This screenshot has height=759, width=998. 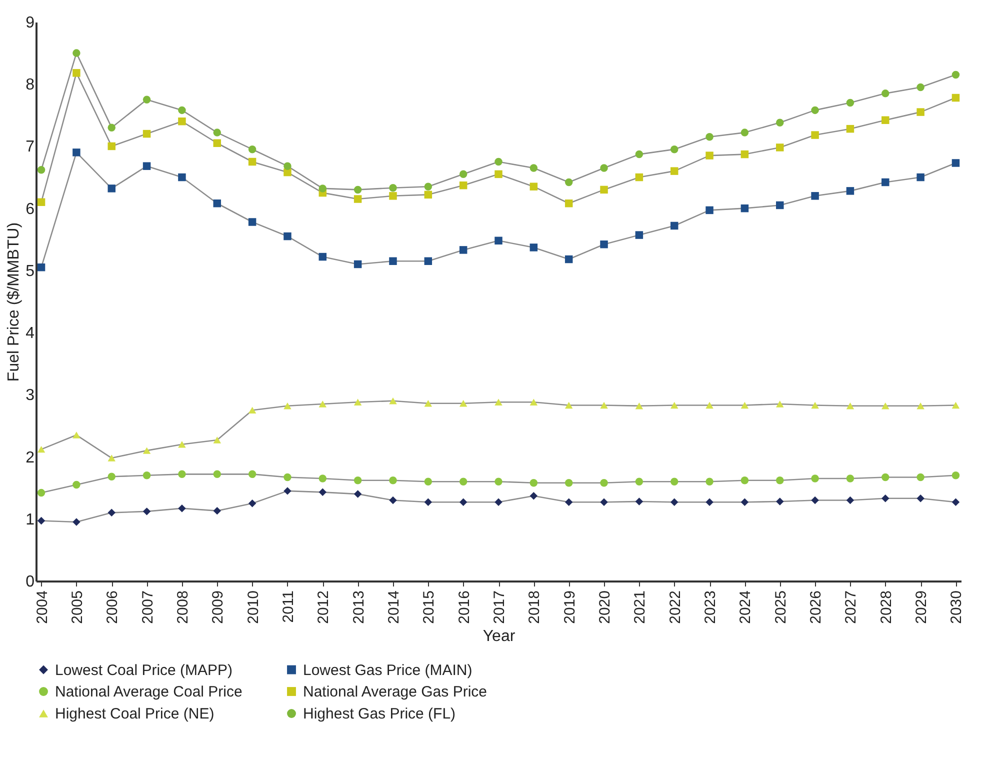 What do you see at coordinates (30, 395) in the screenshot?
I see `y-tick-label: 3` at bounding box center [30, 395].